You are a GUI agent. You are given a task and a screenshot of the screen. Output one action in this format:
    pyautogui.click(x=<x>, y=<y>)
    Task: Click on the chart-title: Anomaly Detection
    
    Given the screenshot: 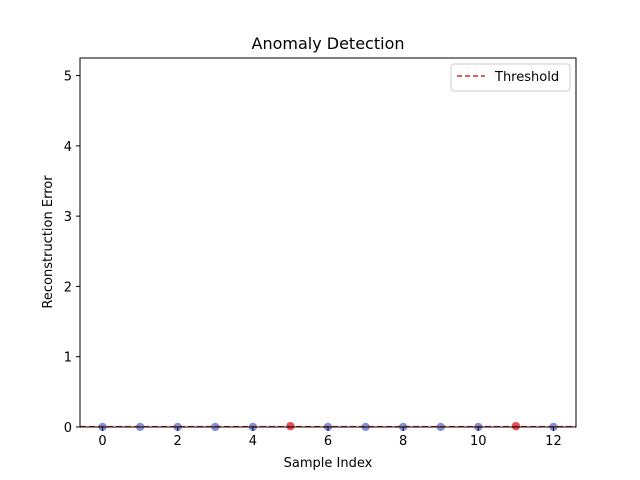 What is the action you would take?
    pyautogui.click(x=328, y=43)
    